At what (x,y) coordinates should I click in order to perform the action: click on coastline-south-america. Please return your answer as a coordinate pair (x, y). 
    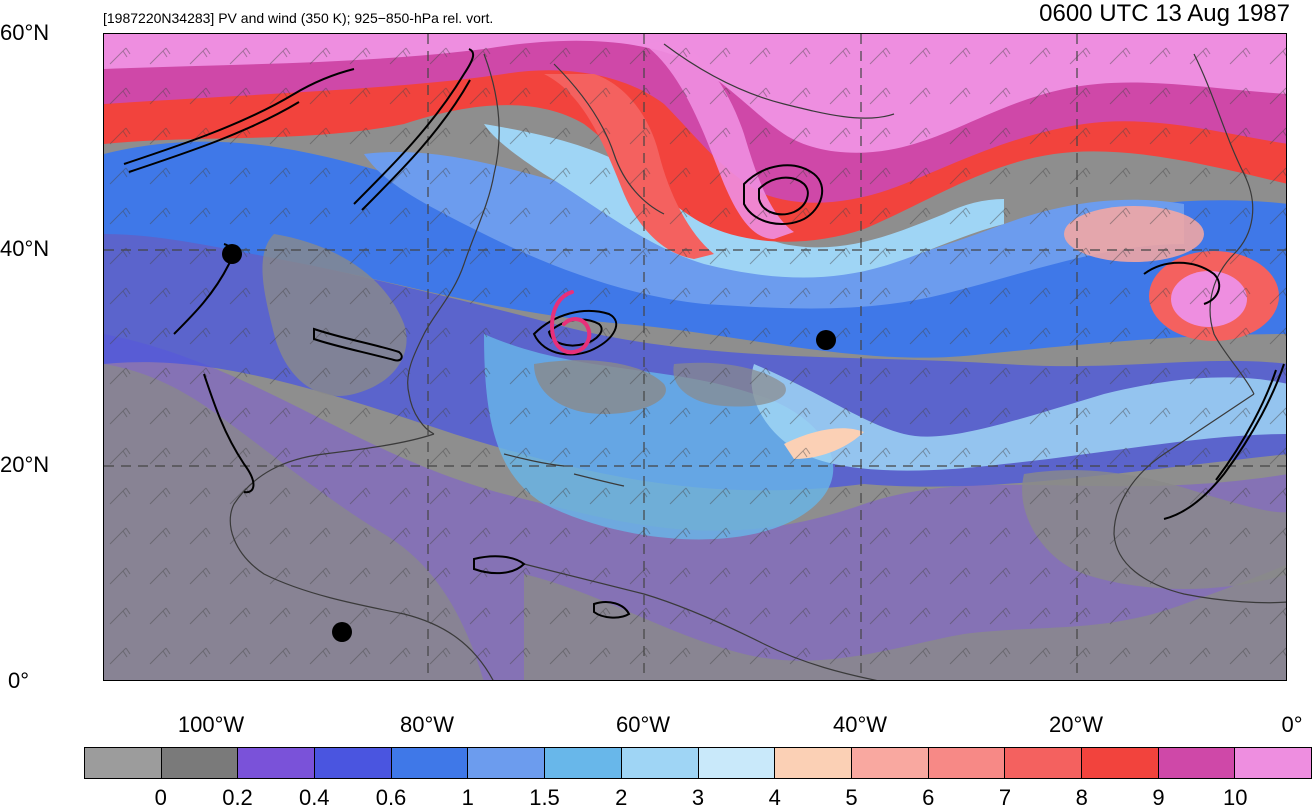
    Looking at the image, I should click on (700, 621).